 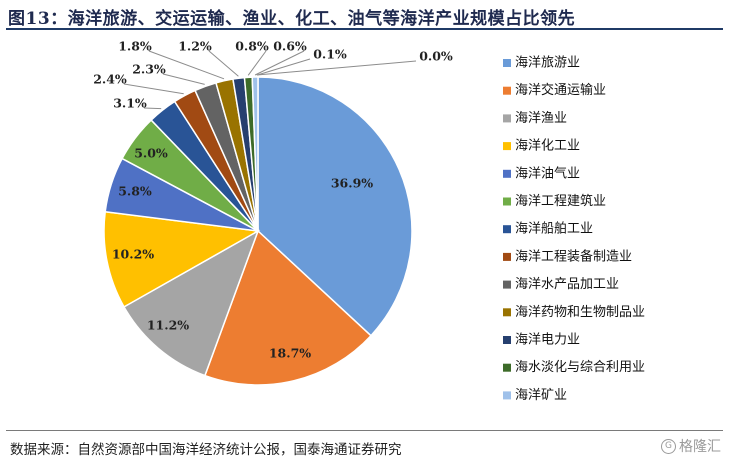 I want to click on data-label-8: 2.4%, so click(x=110, y=79).